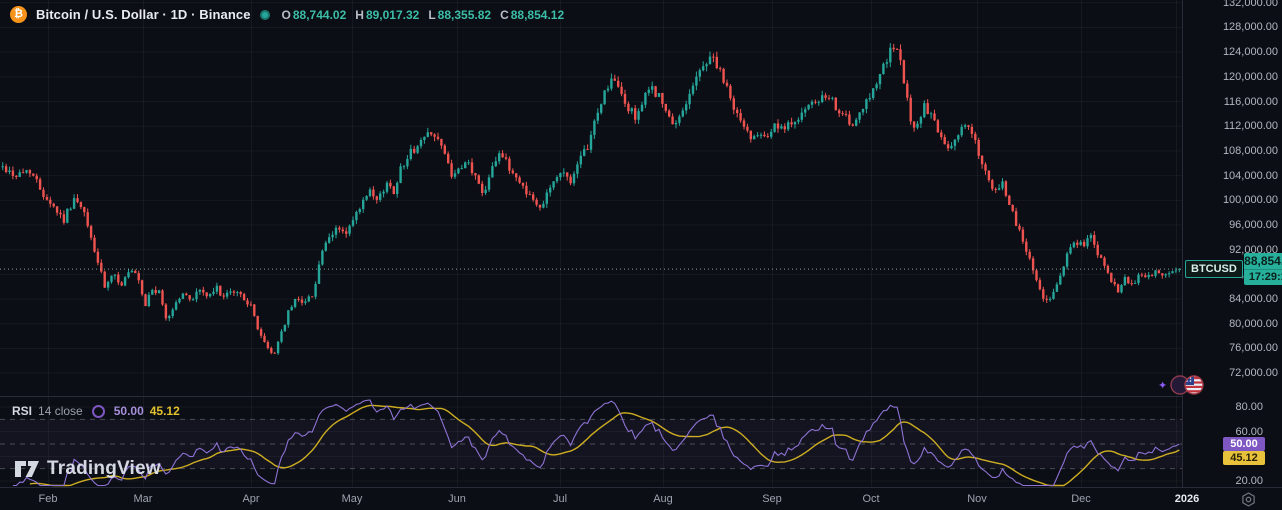 Image resolution: width=1282 pixels, height=510 pixels. What do you see at coordinates (772, 499) in the screenshot?
I see `month-label: Sep` at bounding box center [772, 499].